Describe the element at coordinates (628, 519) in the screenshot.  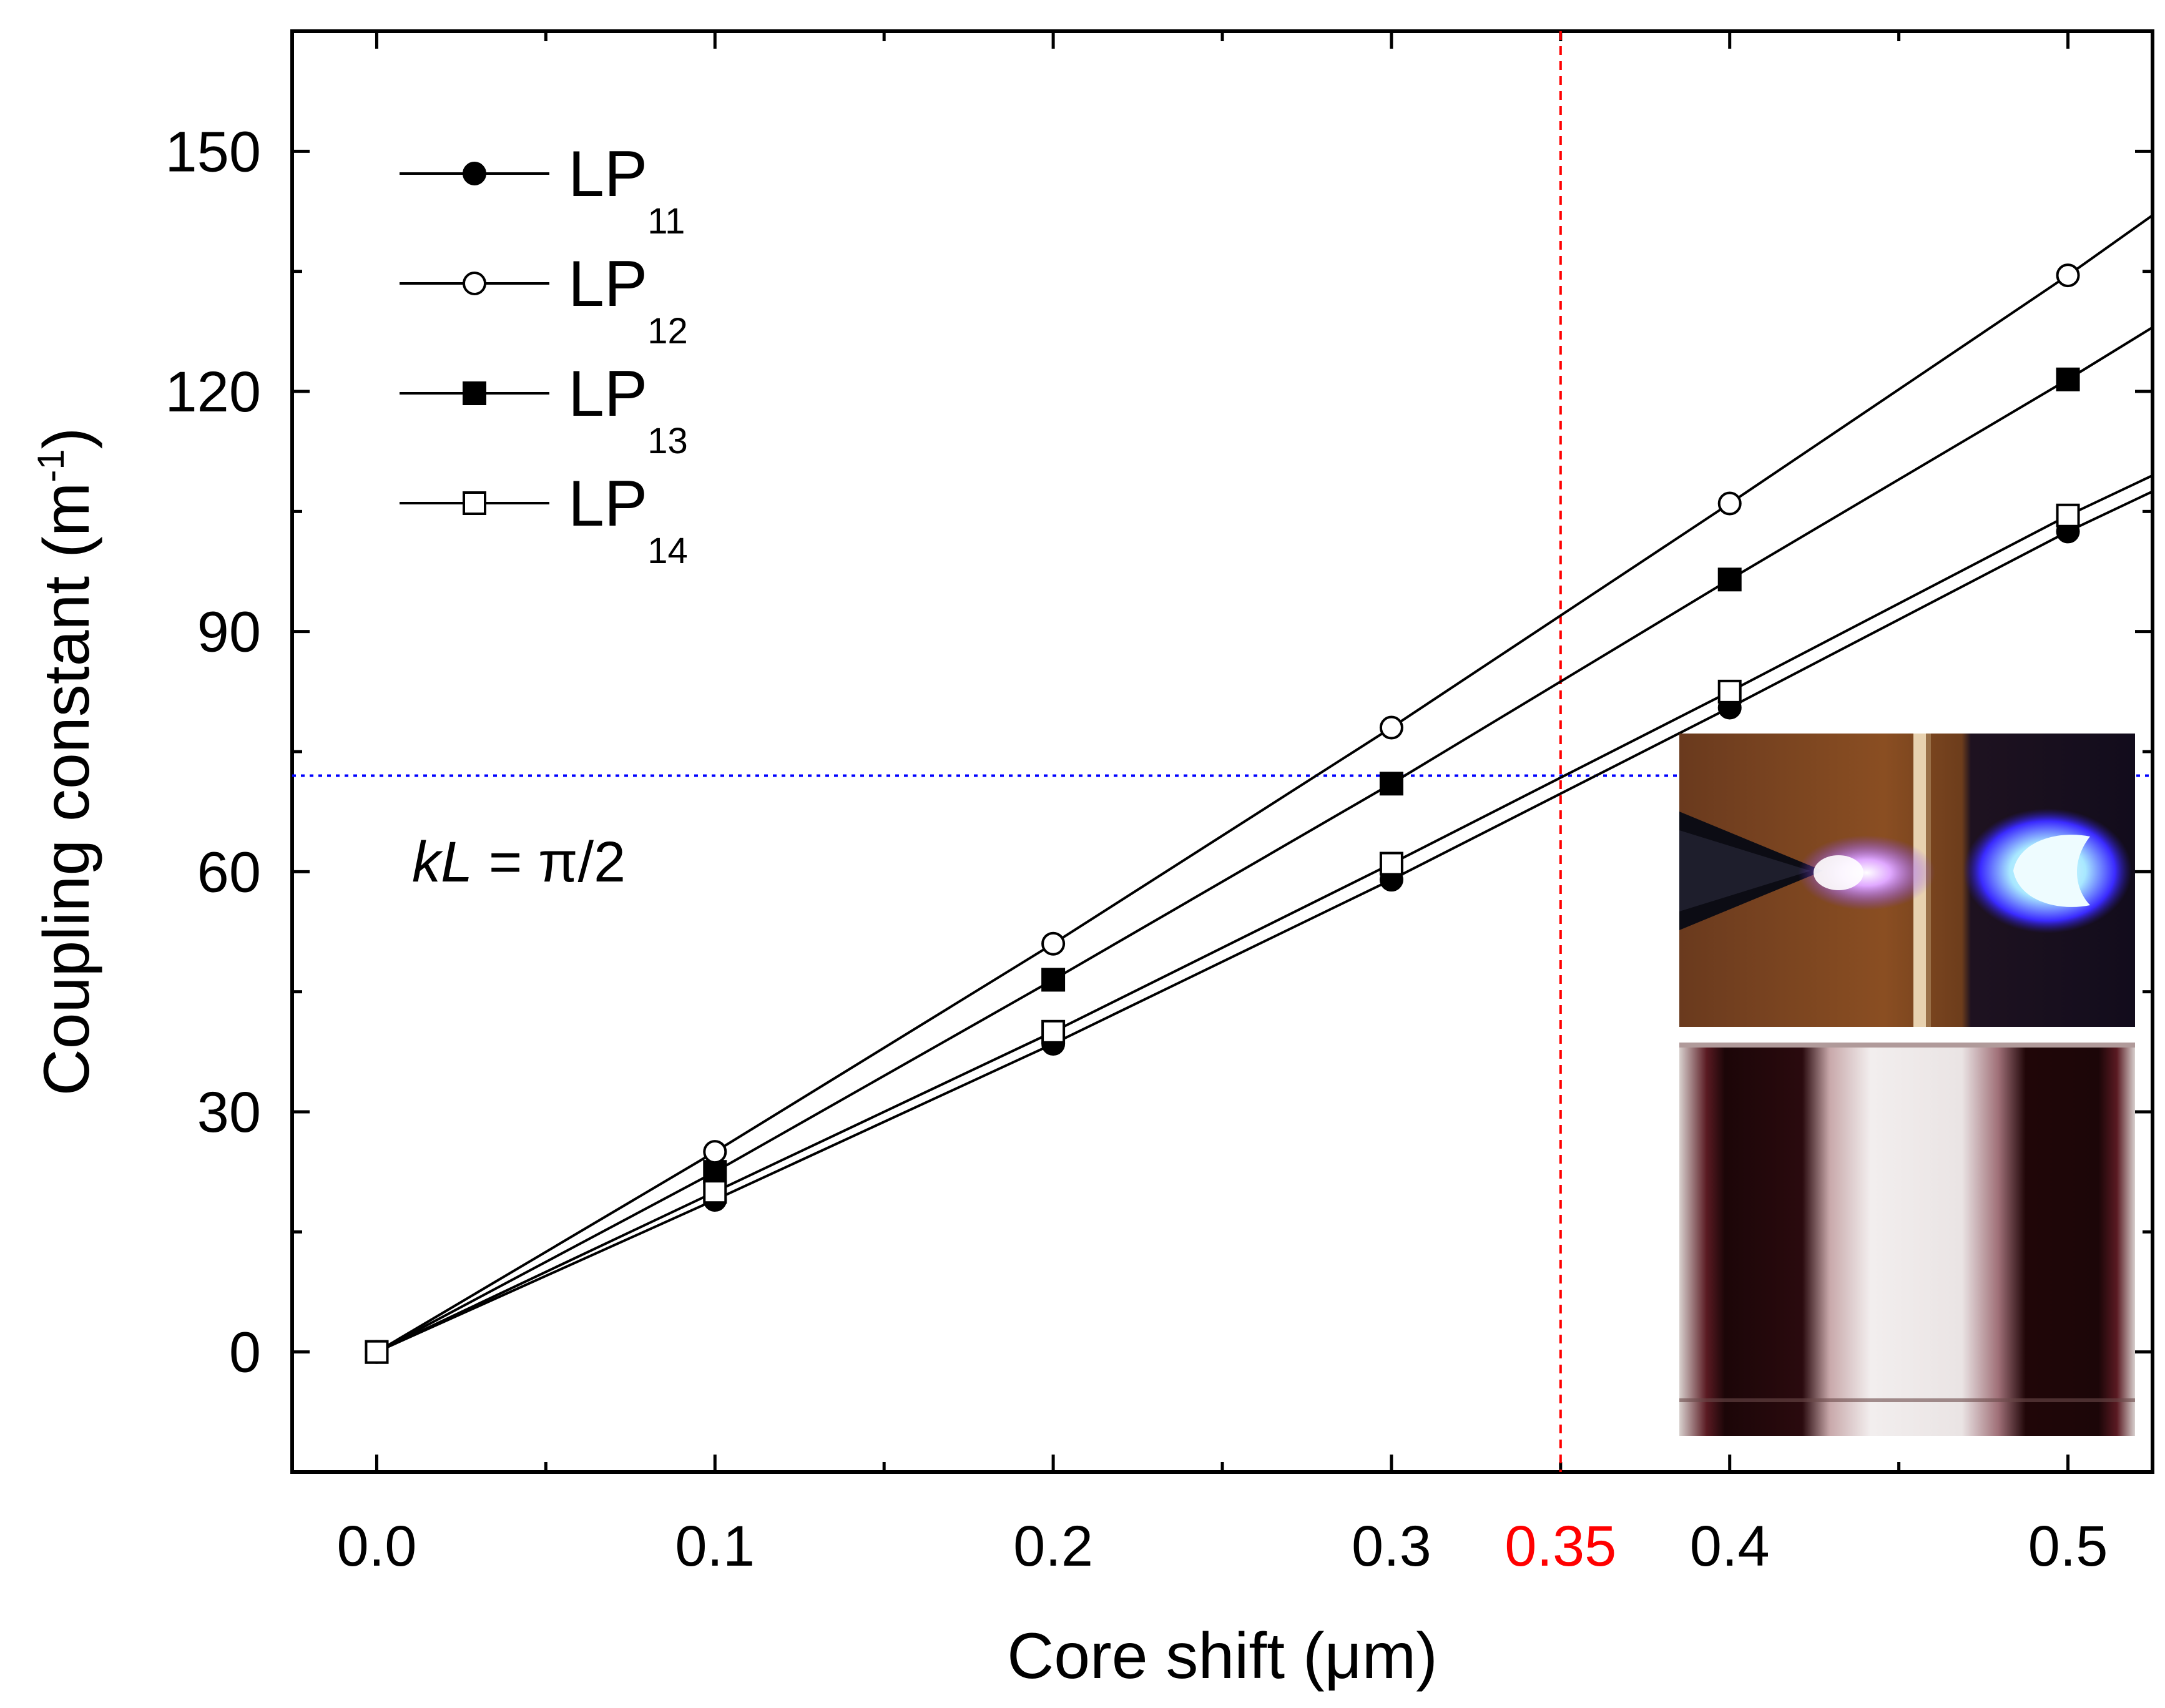
I see `legend-label-lp14: LP14` at that location.